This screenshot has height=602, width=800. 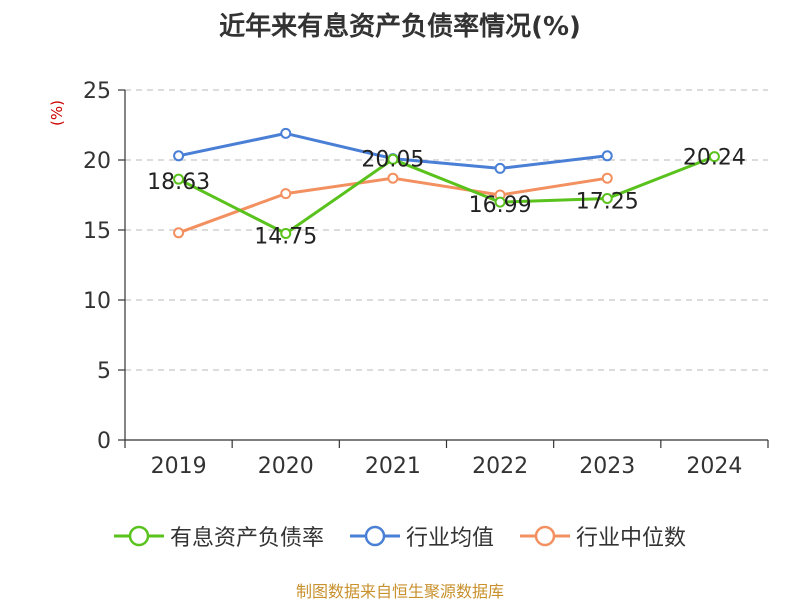 What do you see at coordinates (545, 536) in the screenshot?
I see `legend-swatch-industry-median` at bounding box center [545, 536].